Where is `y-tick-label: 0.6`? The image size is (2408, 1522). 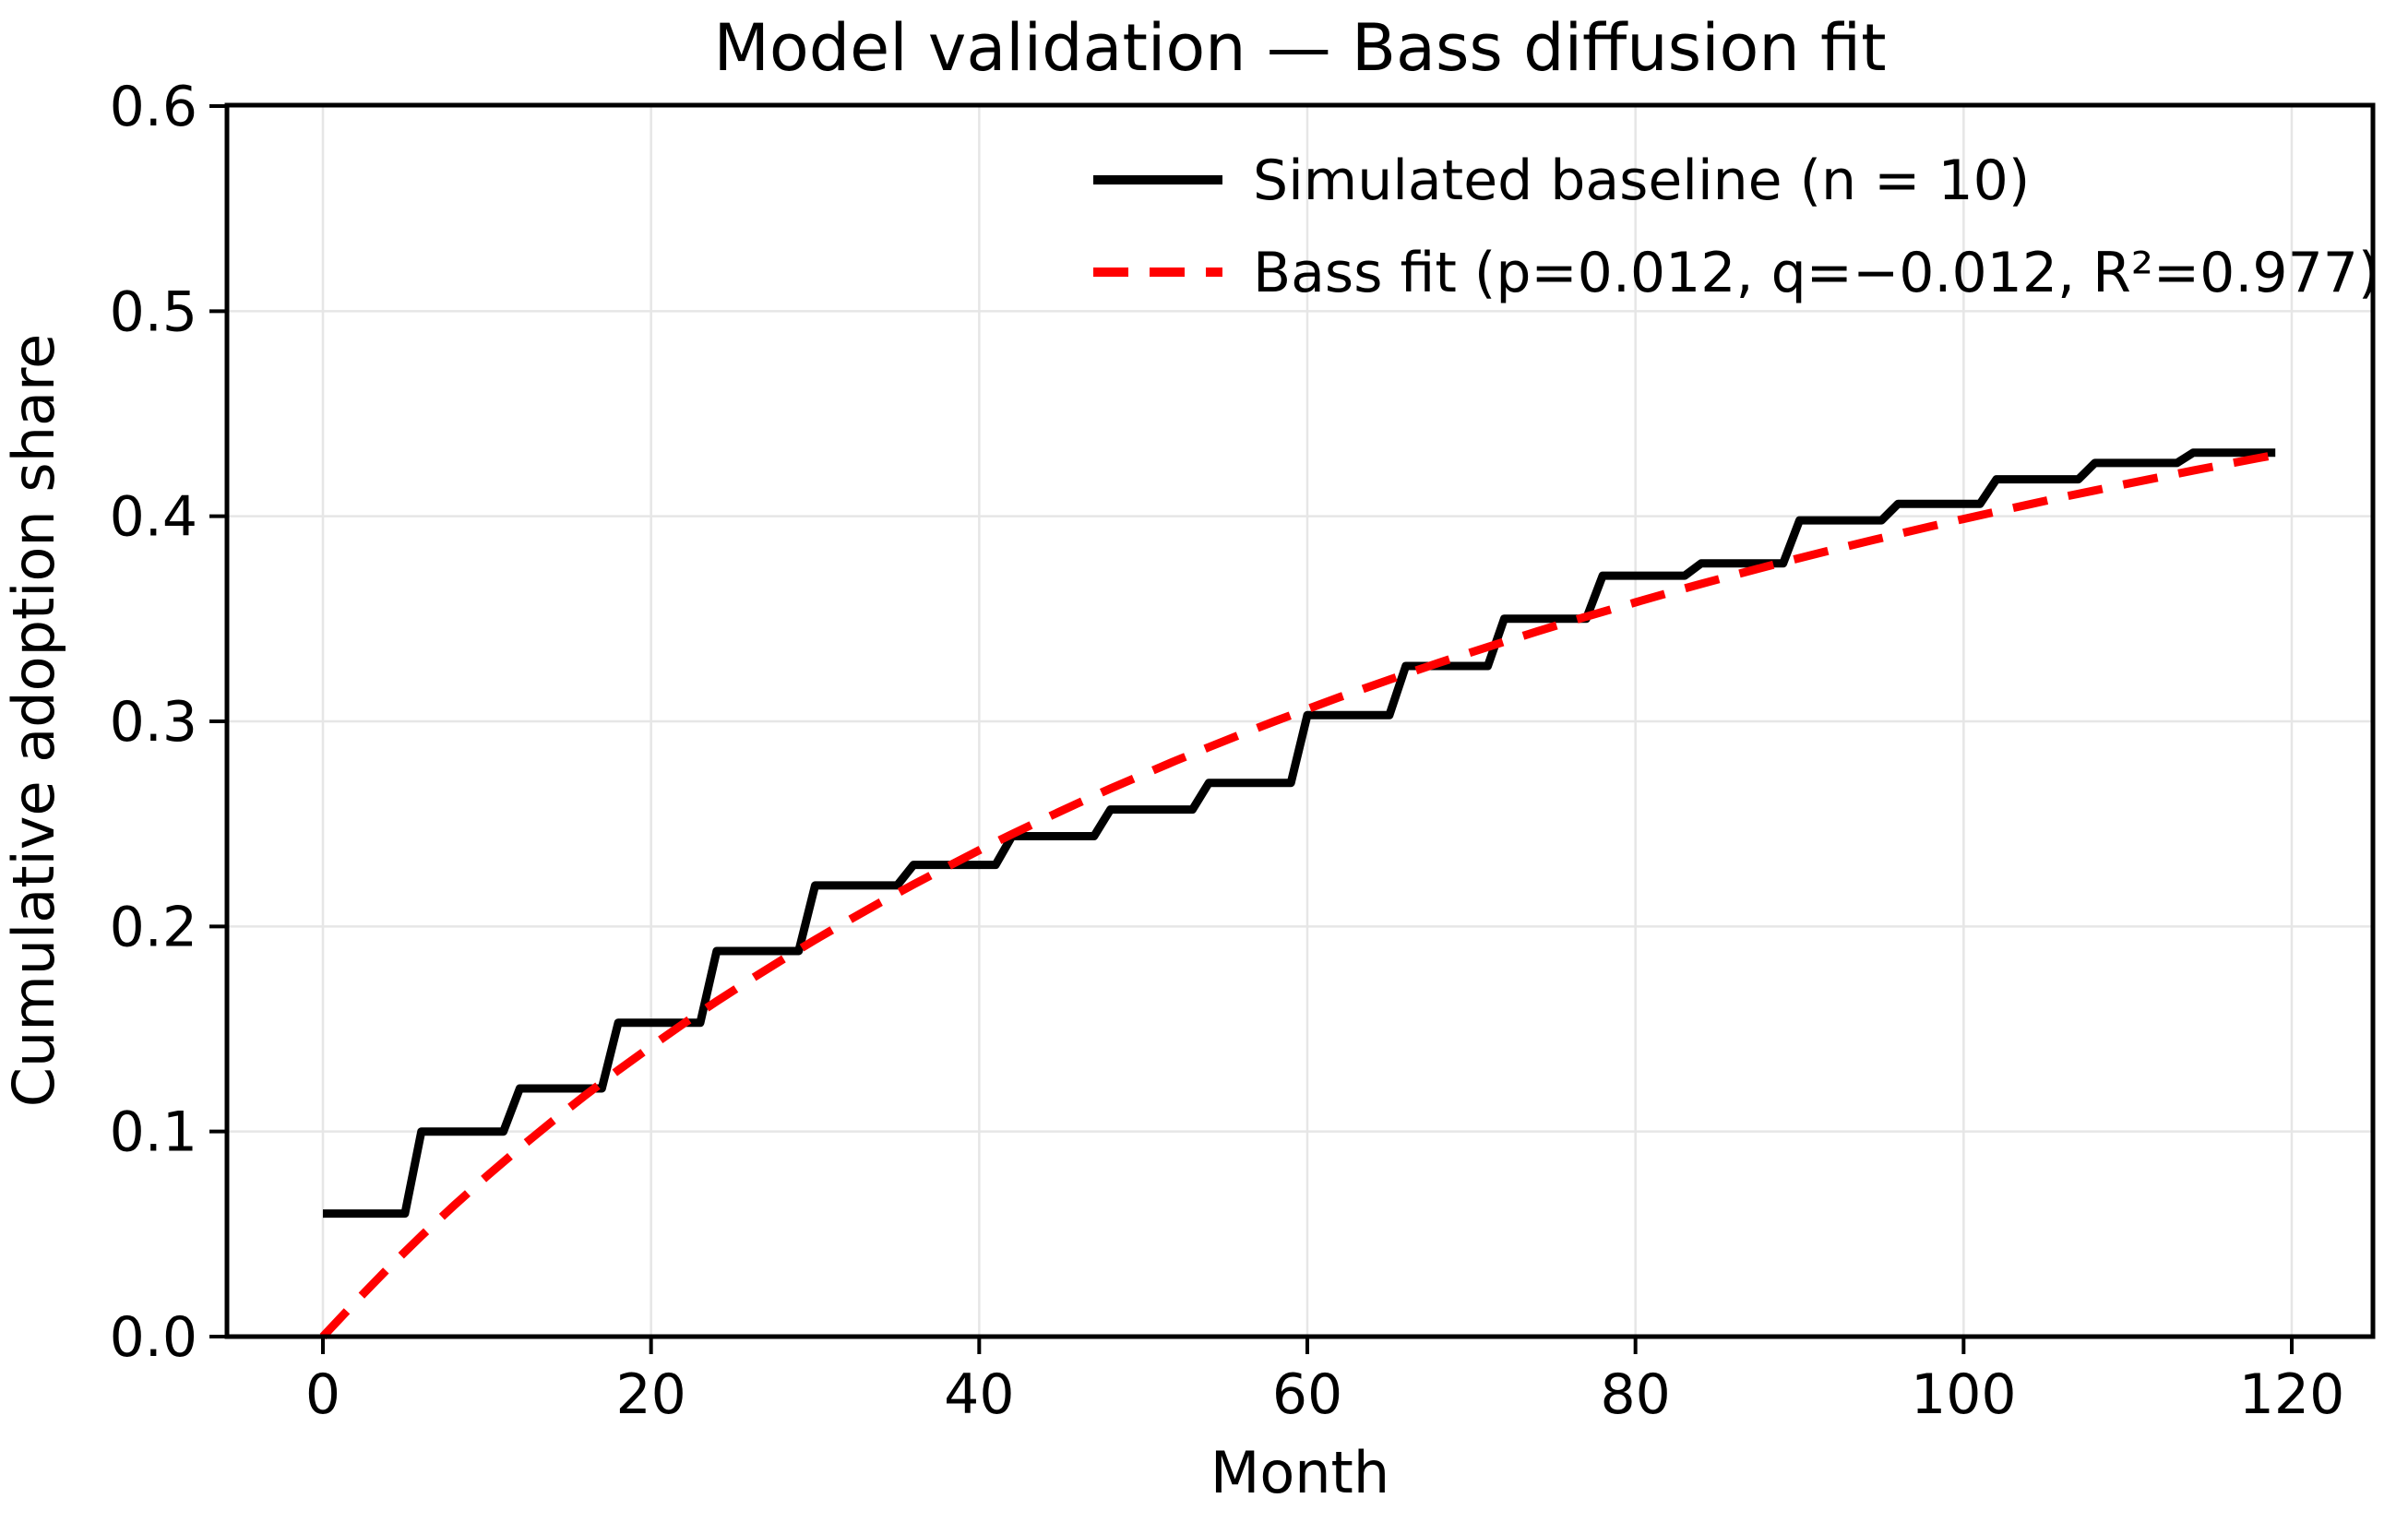
y-tick-label: 0.6 is located at coordinates (153, 107).